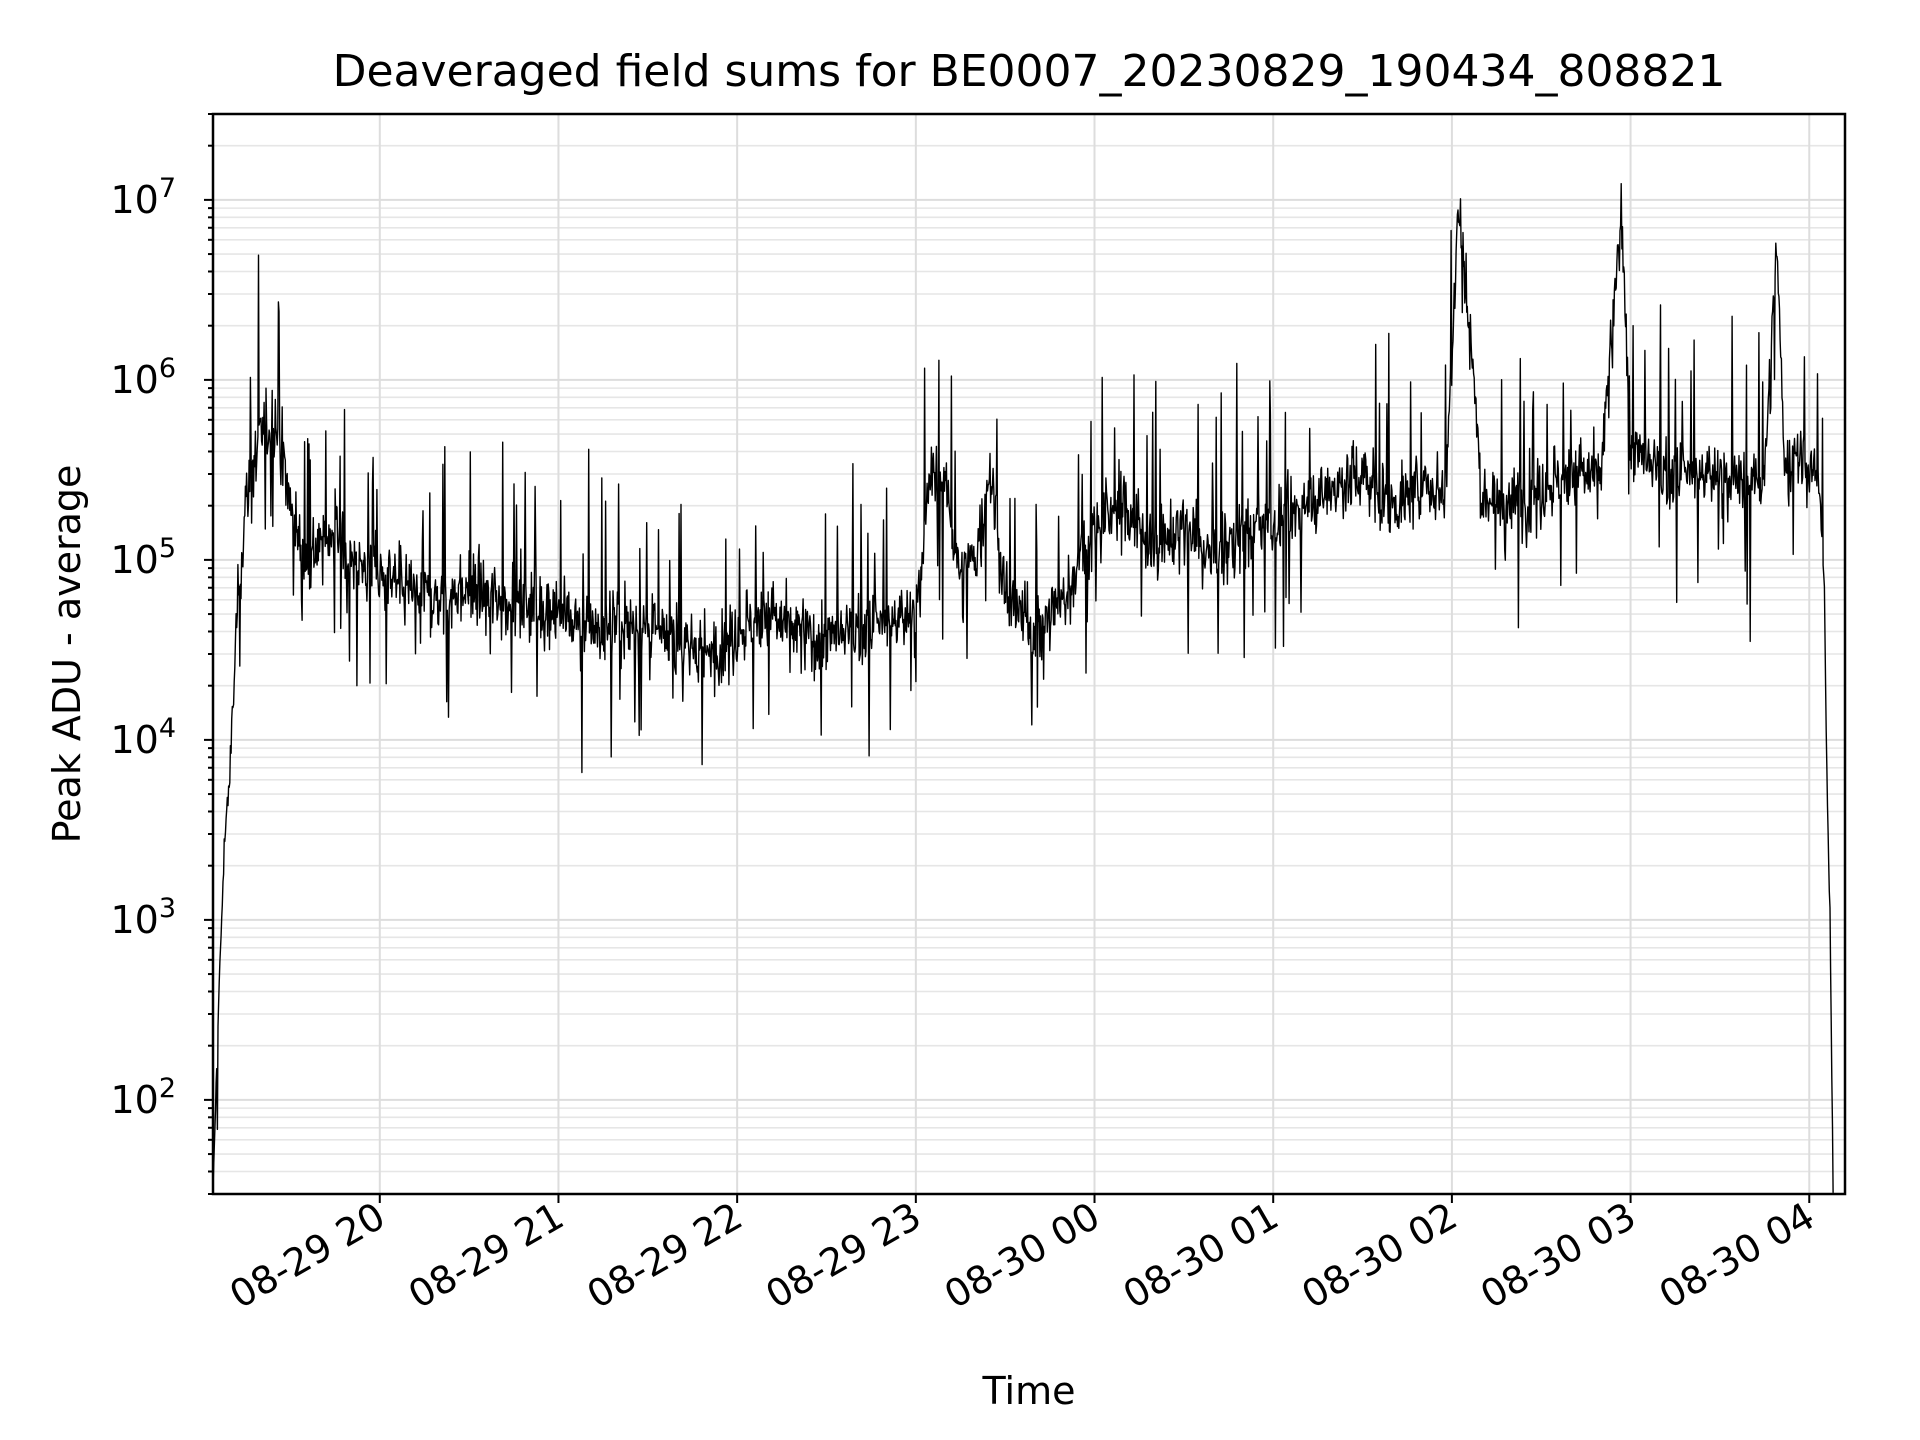 Image resolution: width=1920 pixels, height=1440 pixels. What do you see at coordinates (143, 377) in the screenshot?
I see `y-tick-label: 106` at bounding box center [143, 377].